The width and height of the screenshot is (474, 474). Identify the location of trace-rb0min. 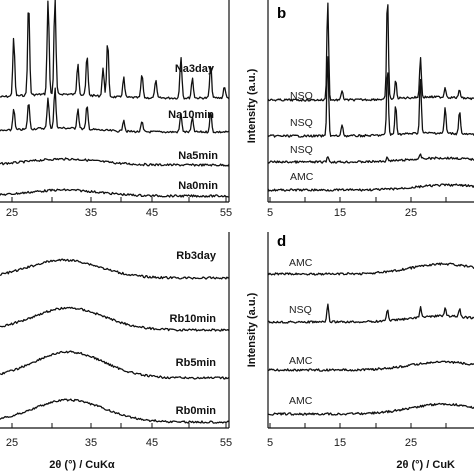
(115, 411).